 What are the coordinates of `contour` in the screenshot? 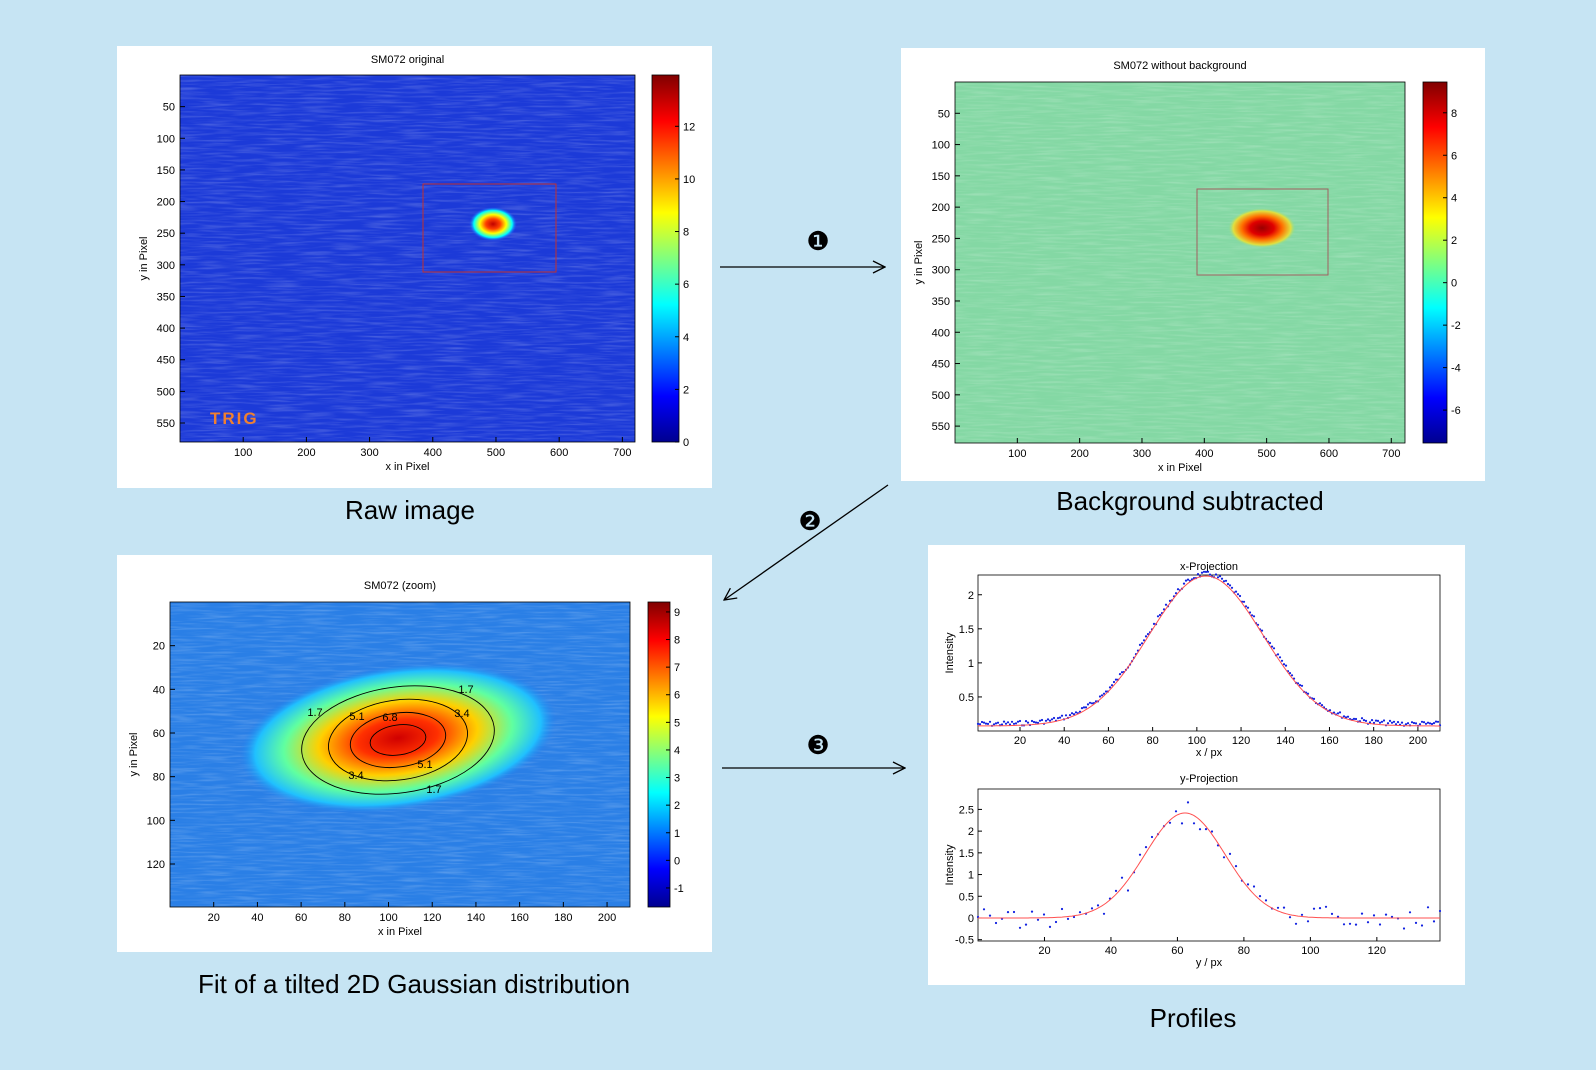 It's located at (398, 740).